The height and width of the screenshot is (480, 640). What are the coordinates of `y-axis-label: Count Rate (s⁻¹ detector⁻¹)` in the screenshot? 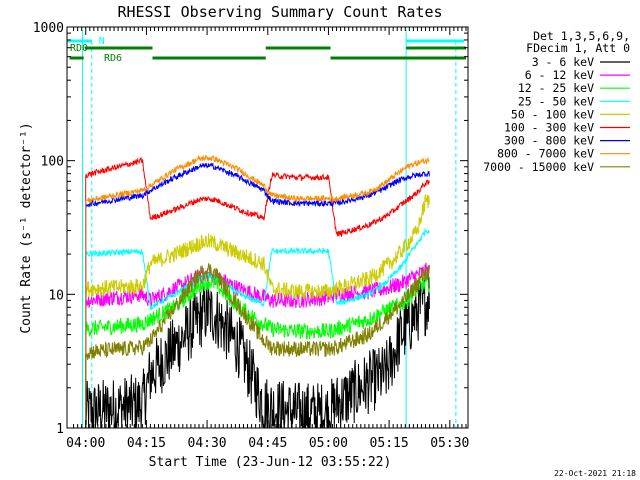 It's located at (26, 227).